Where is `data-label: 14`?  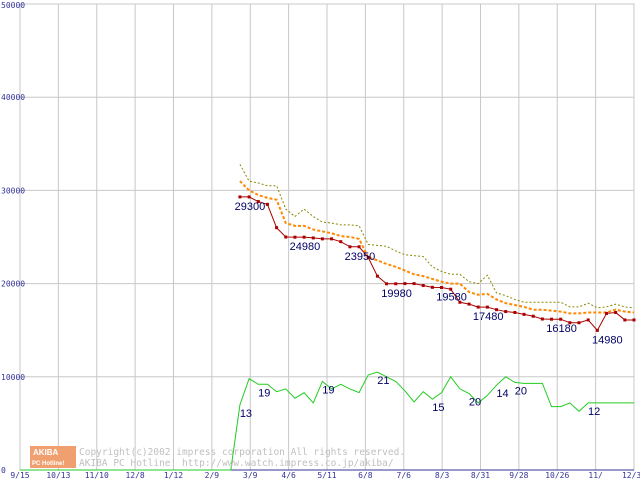
data-label: 14 is located at coordinates (502, 394).